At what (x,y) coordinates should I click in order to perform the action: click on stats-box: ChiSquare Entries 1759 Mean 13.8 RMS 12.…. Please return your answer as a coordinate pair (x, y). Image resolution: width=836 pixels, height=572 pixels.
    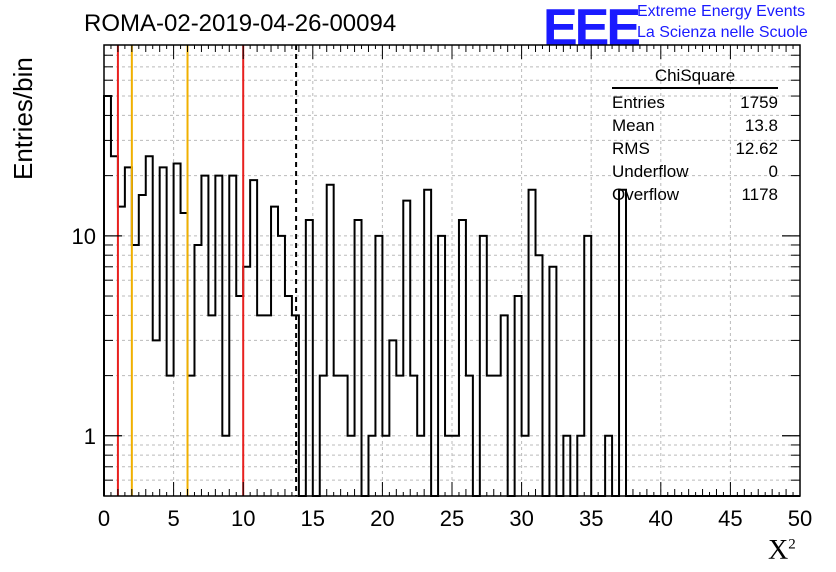
    Looking at the image, I should click on (695, 136).